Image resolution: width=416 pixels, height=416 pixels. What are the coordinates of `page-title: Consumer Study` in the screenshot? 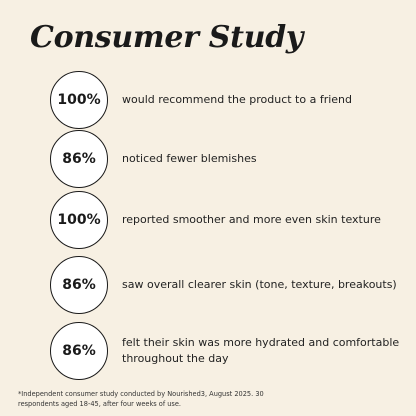 It's located at (167, 37).